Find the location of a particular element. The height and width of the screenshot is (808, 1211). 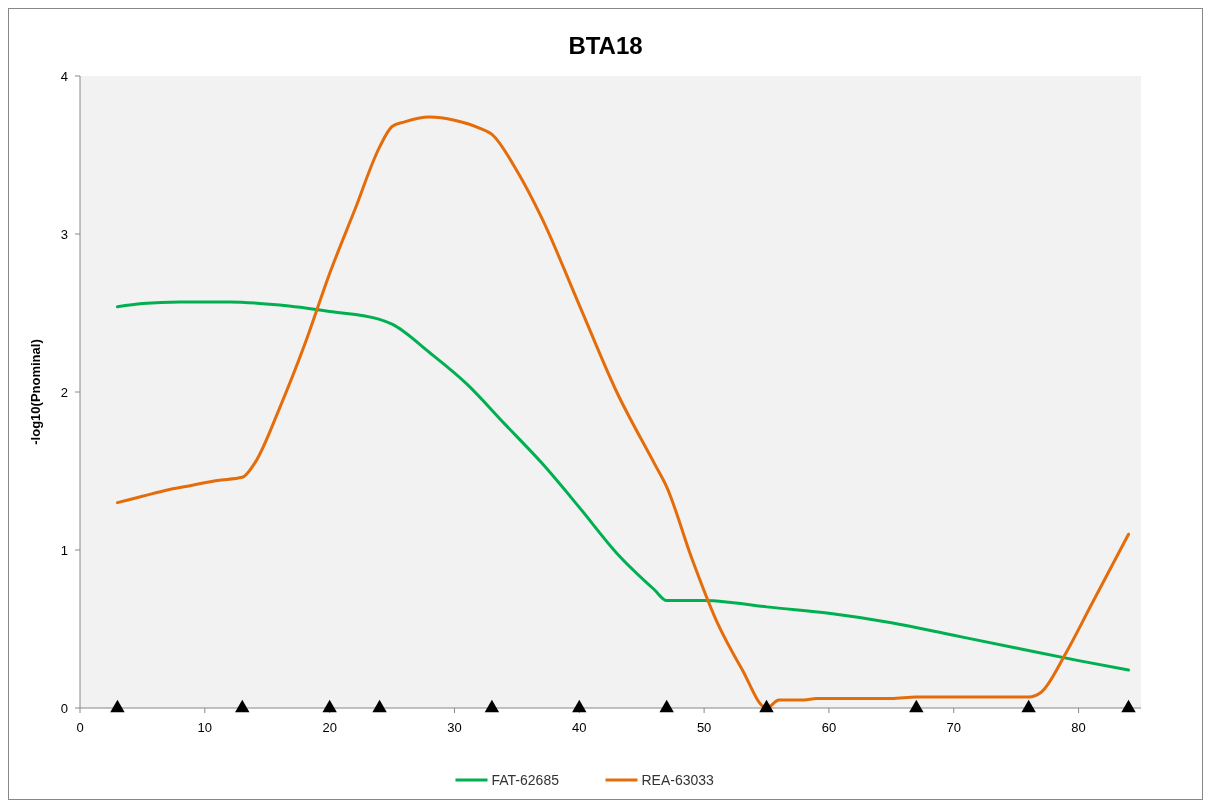

legend-label: REA-63033 is located at coordinates (678, 779).